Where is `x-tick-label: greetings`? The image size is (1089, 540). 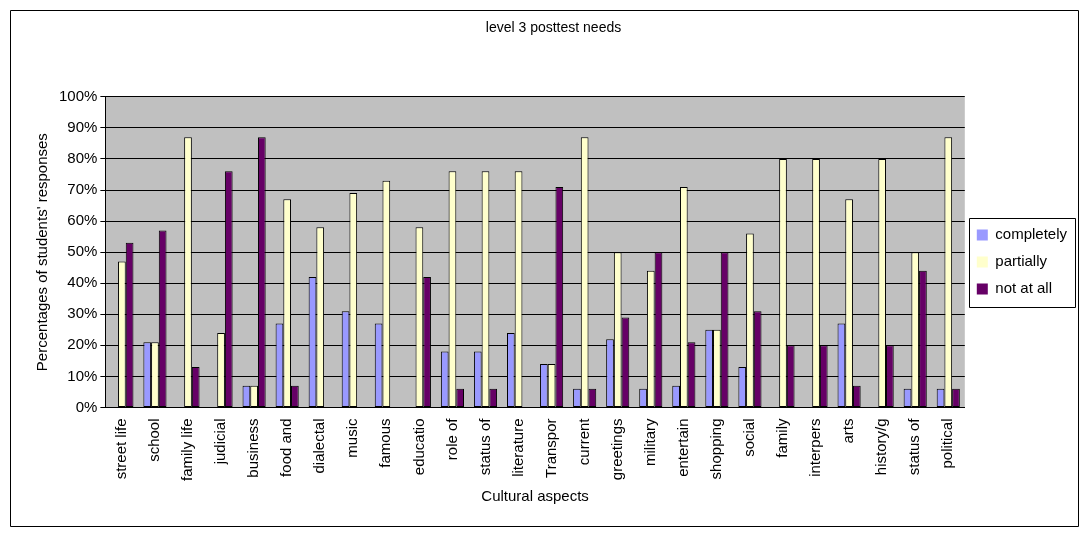
x-tick-label: greetings is located at coordinates (616, 449).